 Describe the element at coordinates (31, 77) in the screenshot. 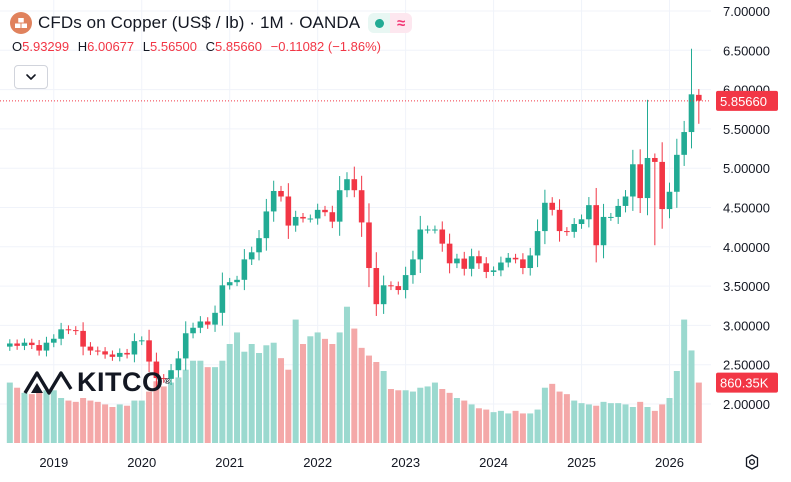

I see `collapse-legend-button` at that location.